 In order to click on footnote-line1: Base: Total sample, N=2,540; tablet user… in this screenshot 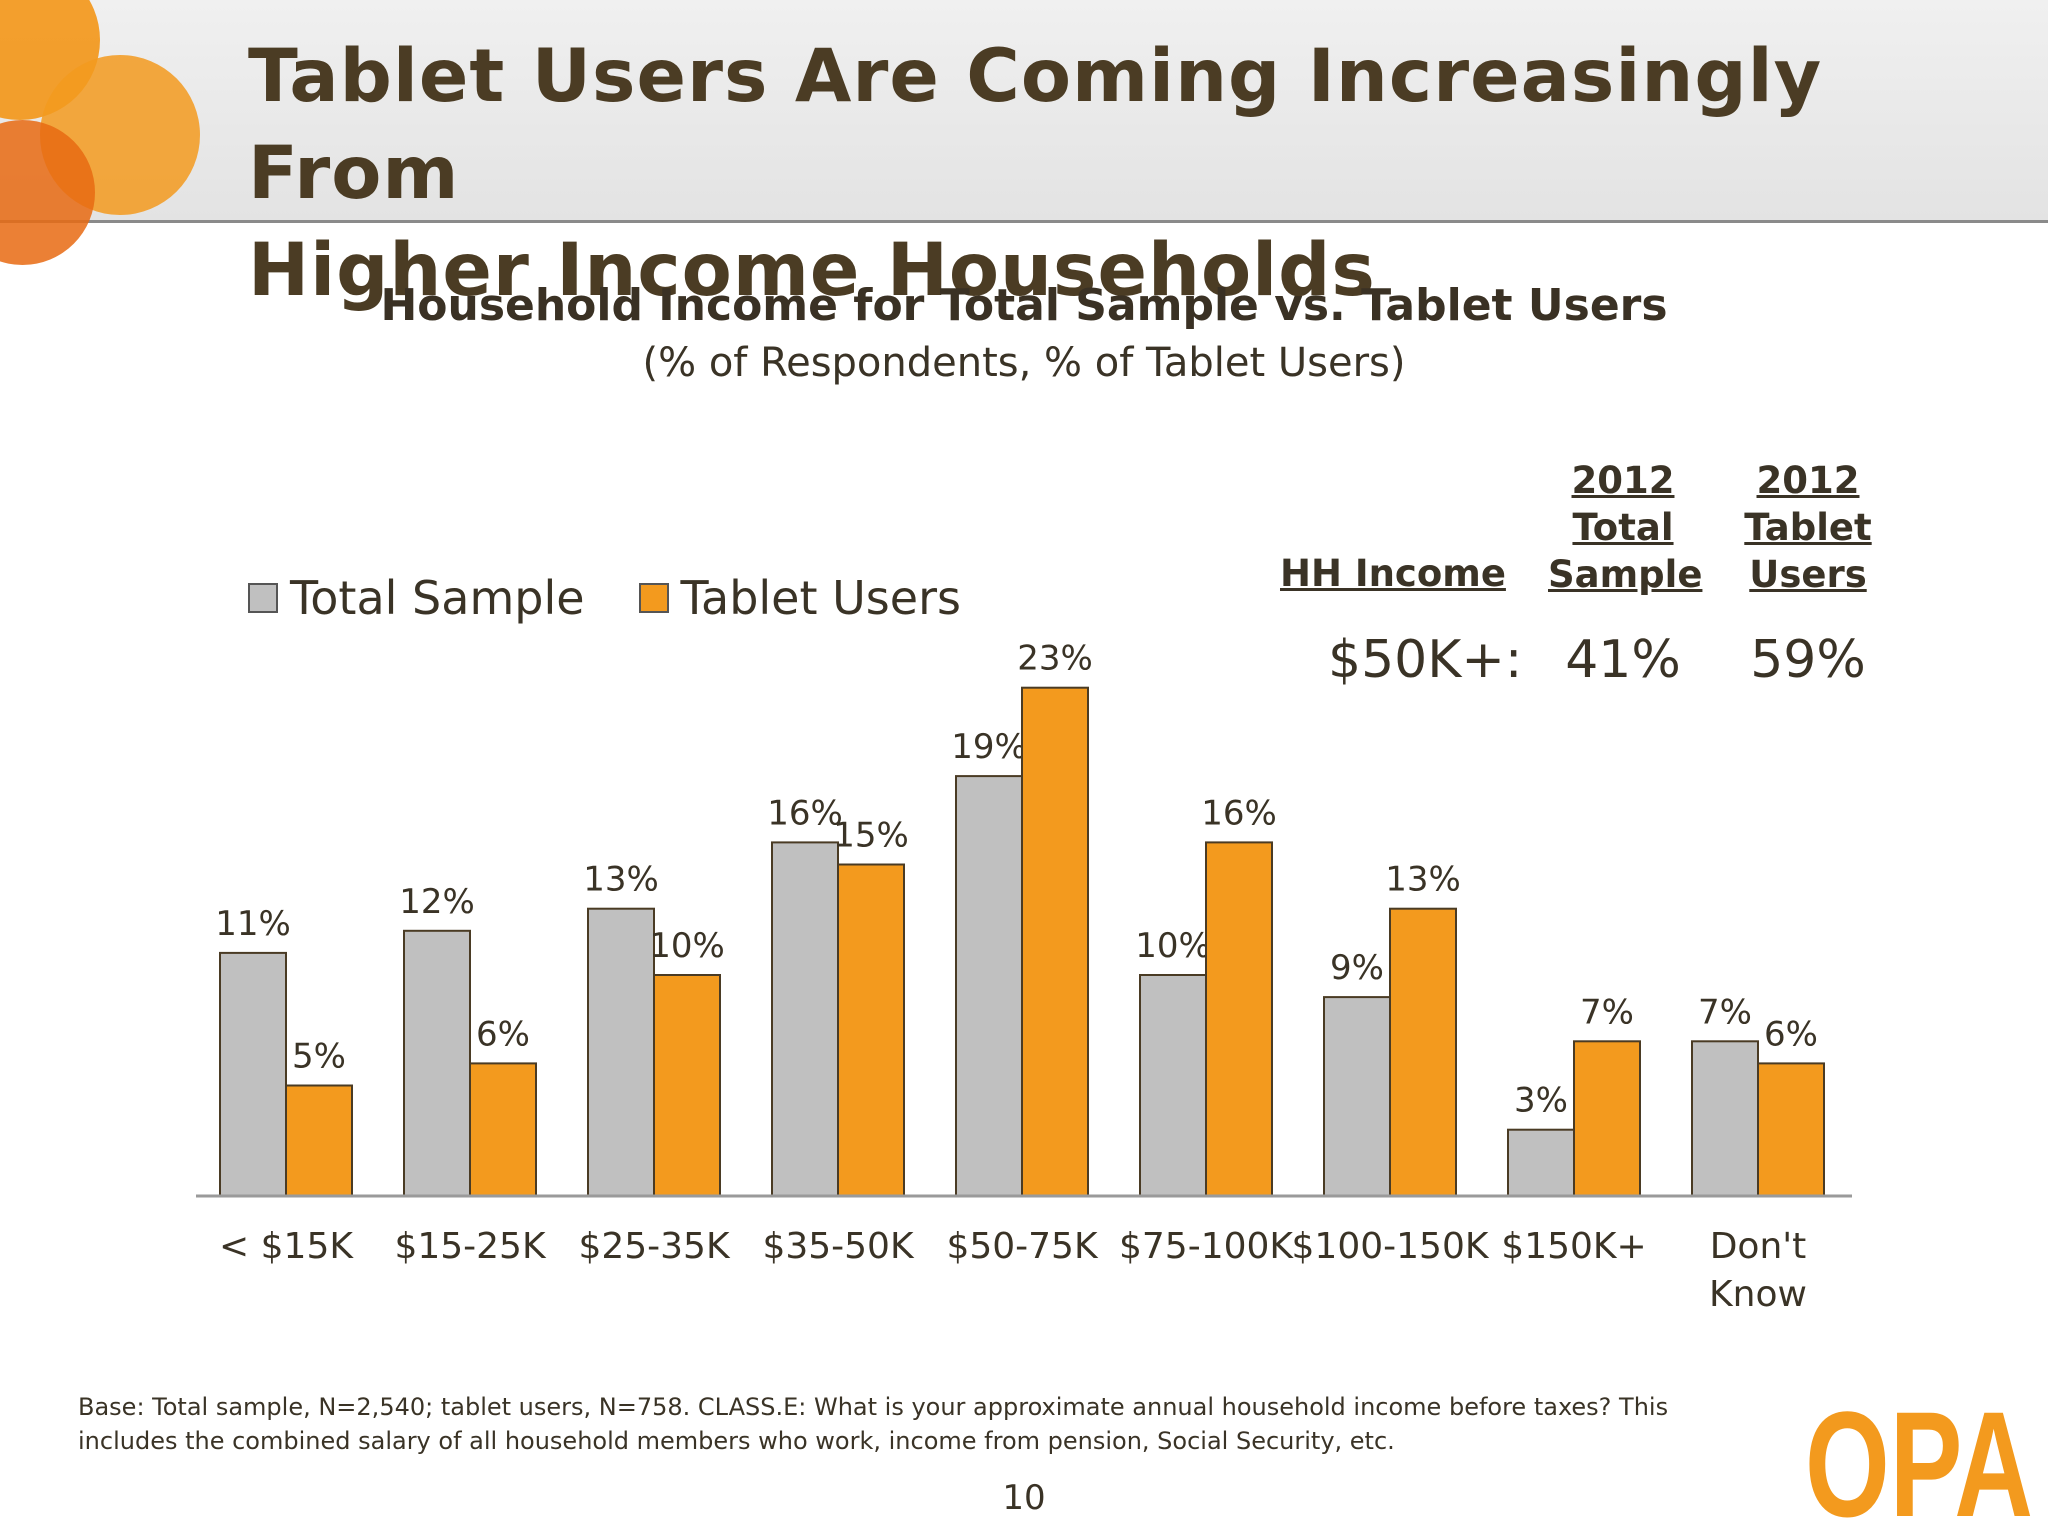, I will do `click(873, 1407)`.